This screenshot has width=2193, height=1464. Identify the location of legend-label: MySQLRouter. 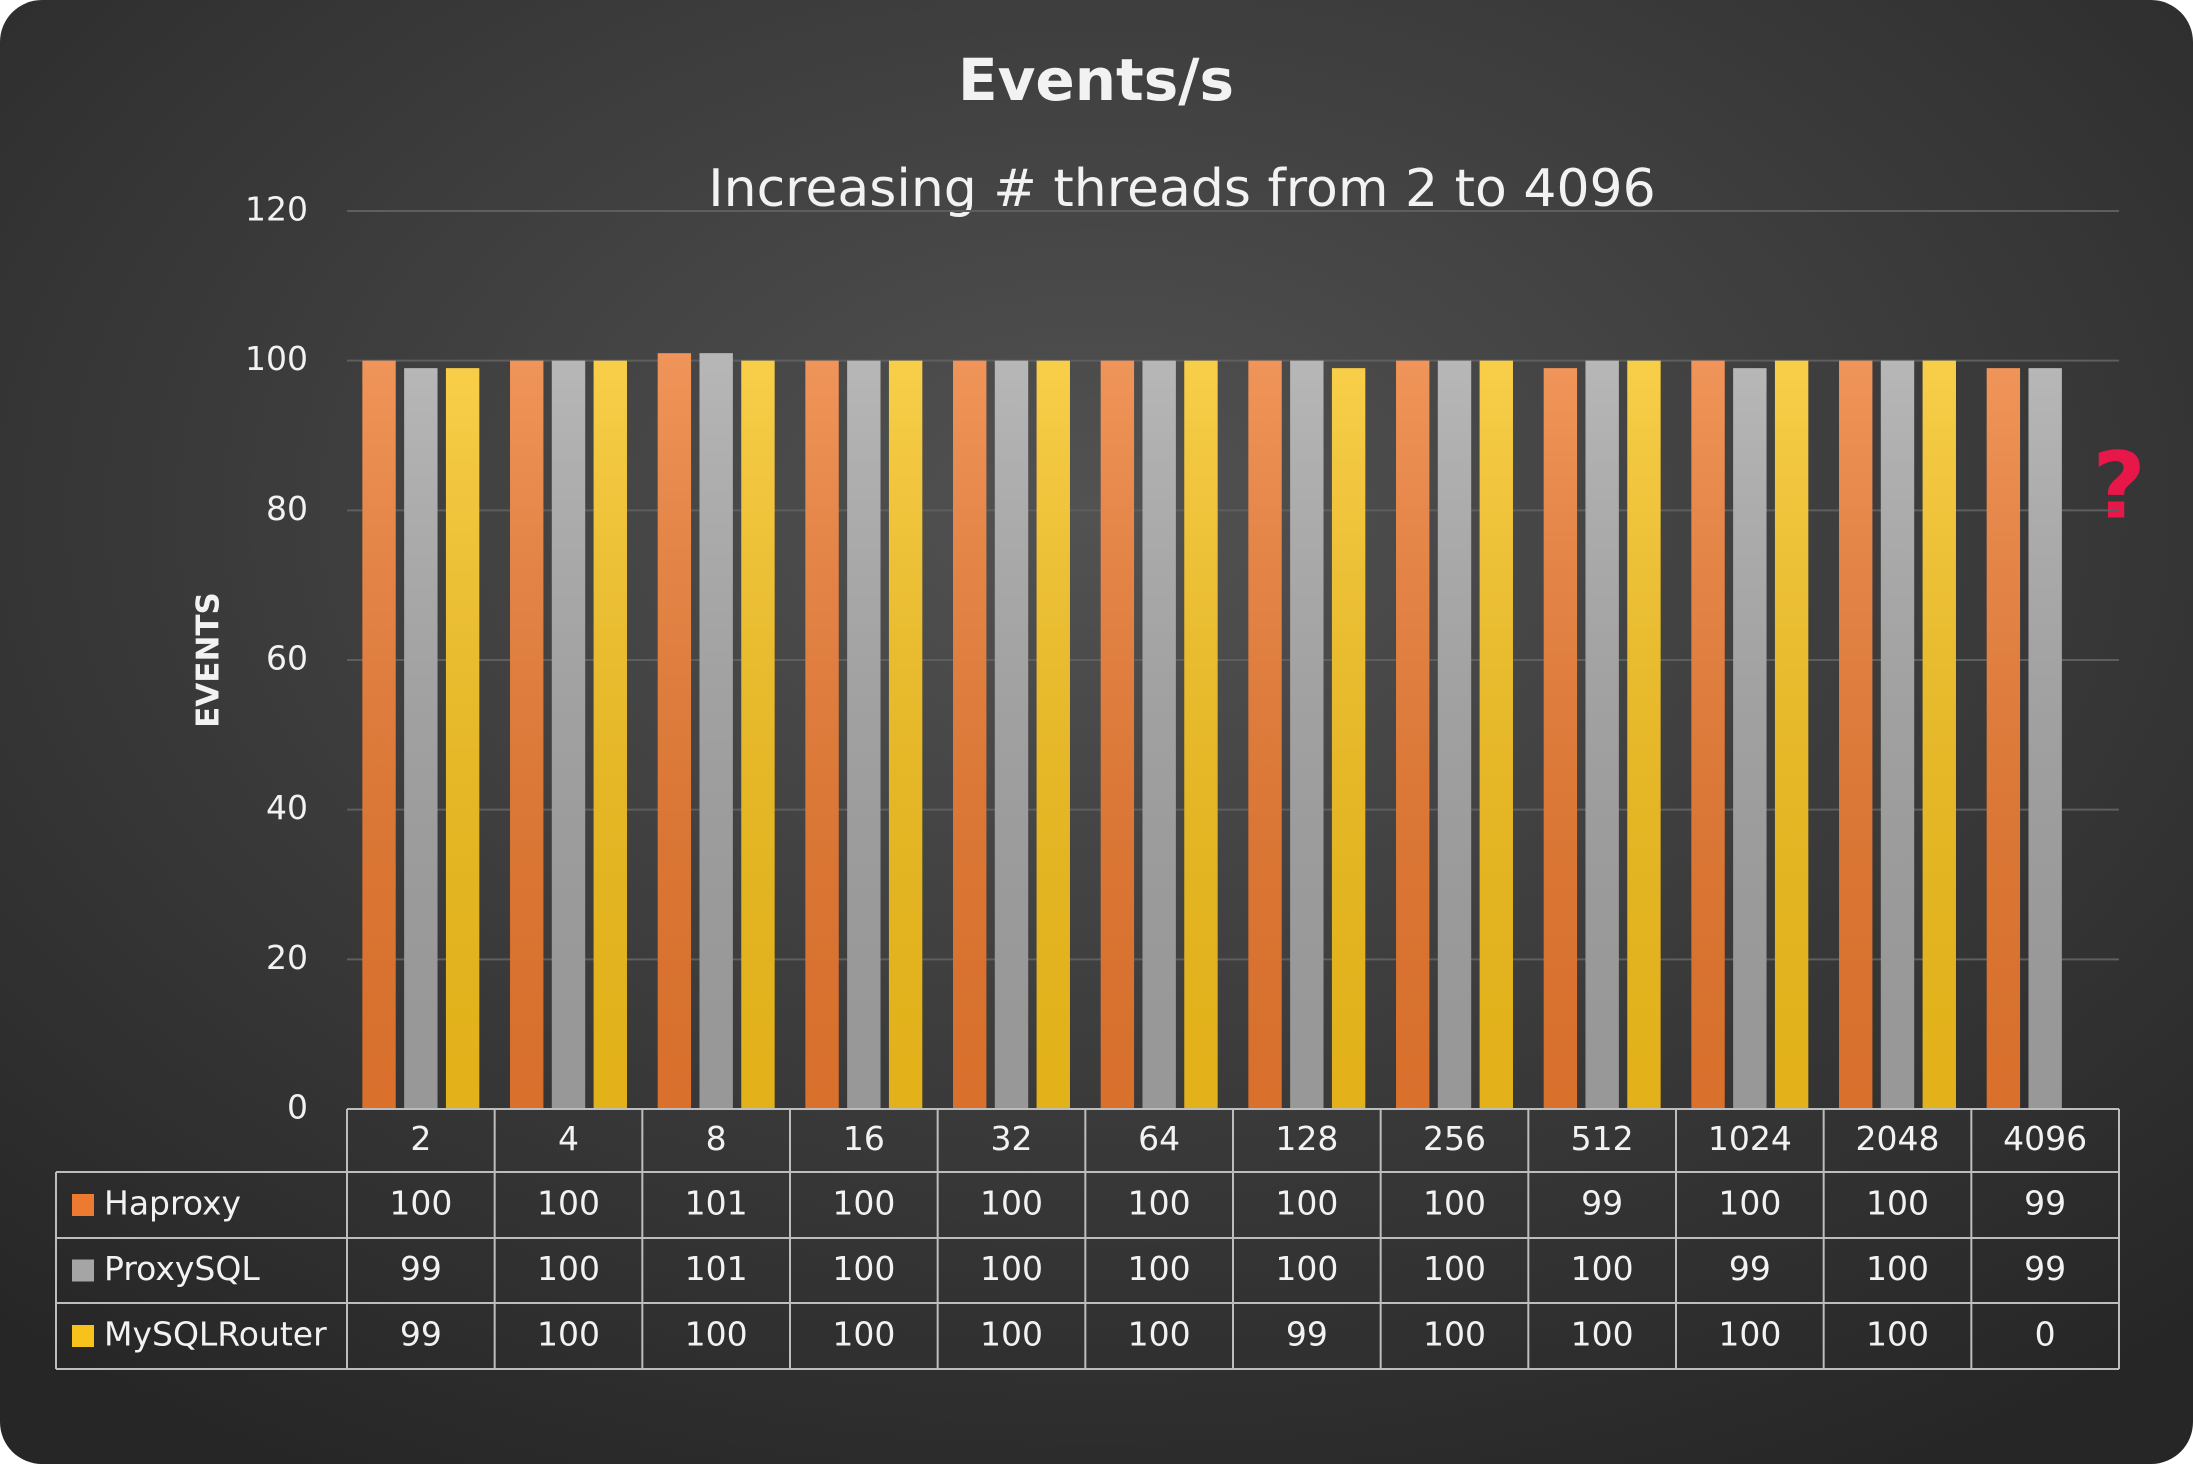
(215, 1334).